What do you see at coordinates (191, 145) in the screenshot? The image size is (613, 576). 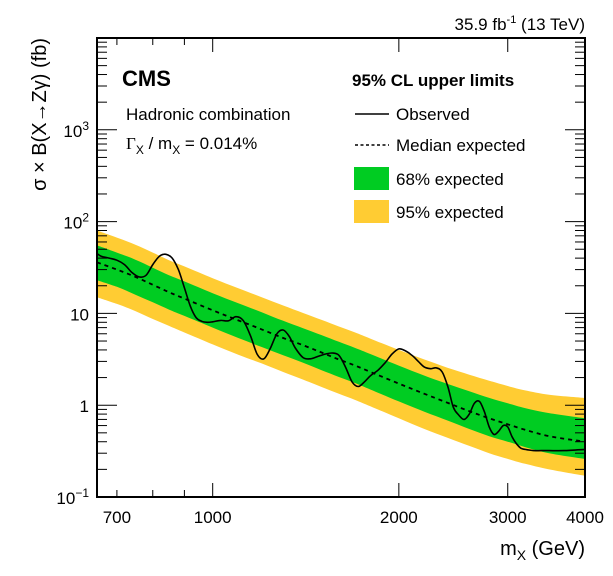 I see `annotation-line2: ΓX / mX = 0.014%` at bounding box center [191, 145].